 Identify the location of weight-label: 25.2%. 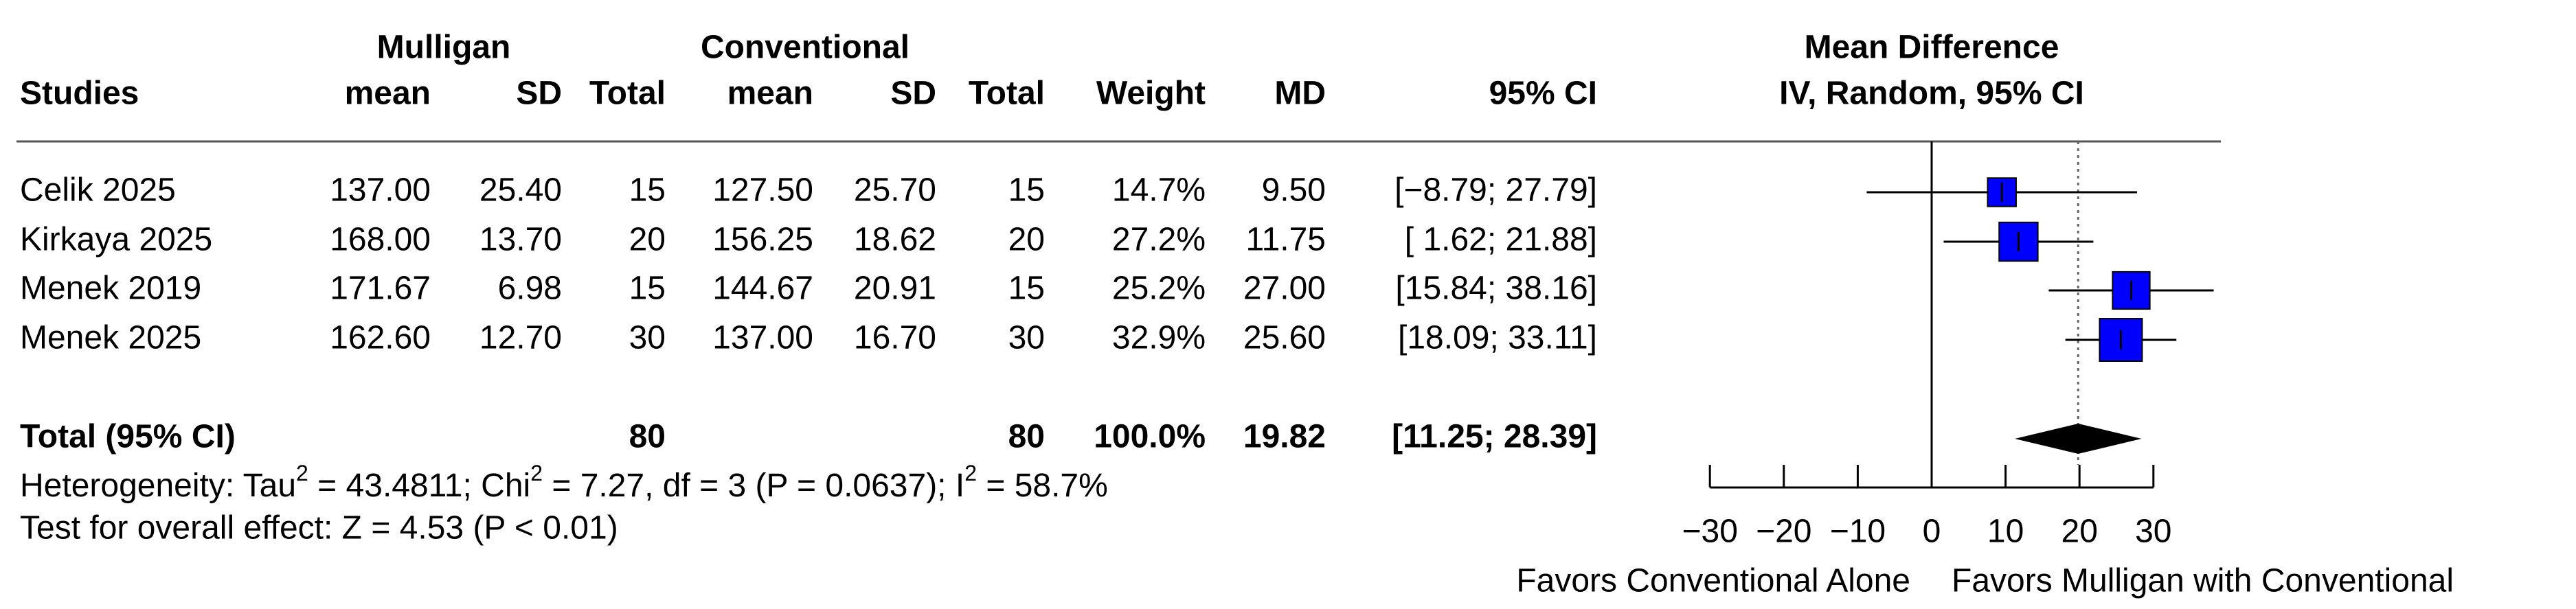
(1159, 289).